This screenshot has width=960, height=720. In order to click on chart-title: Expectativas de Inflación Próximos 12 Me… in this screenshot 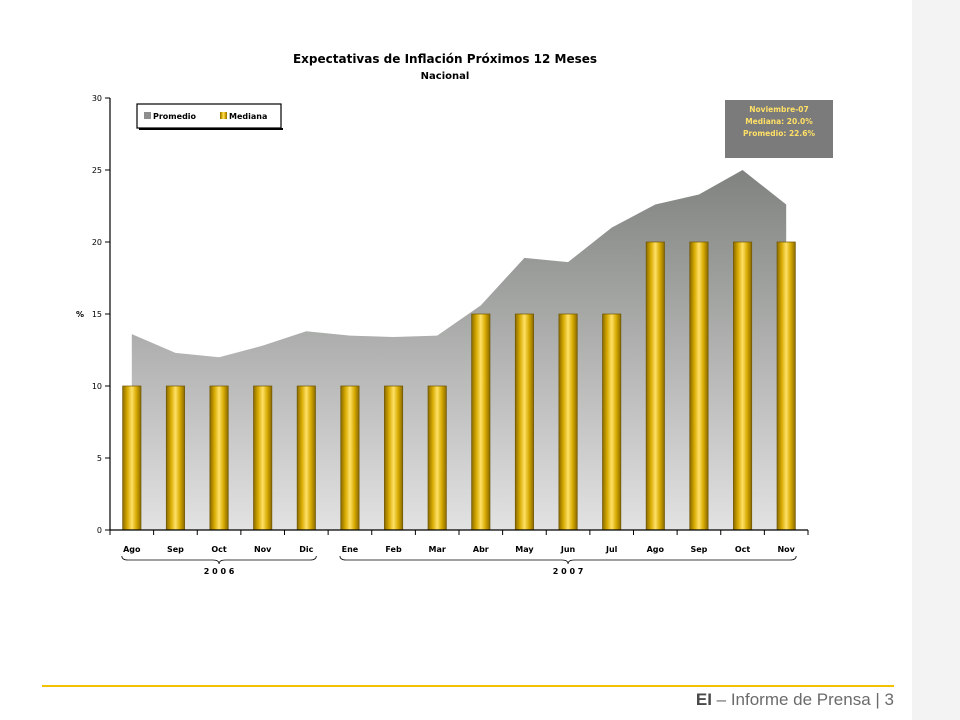, I will do `click(445, 59)`.